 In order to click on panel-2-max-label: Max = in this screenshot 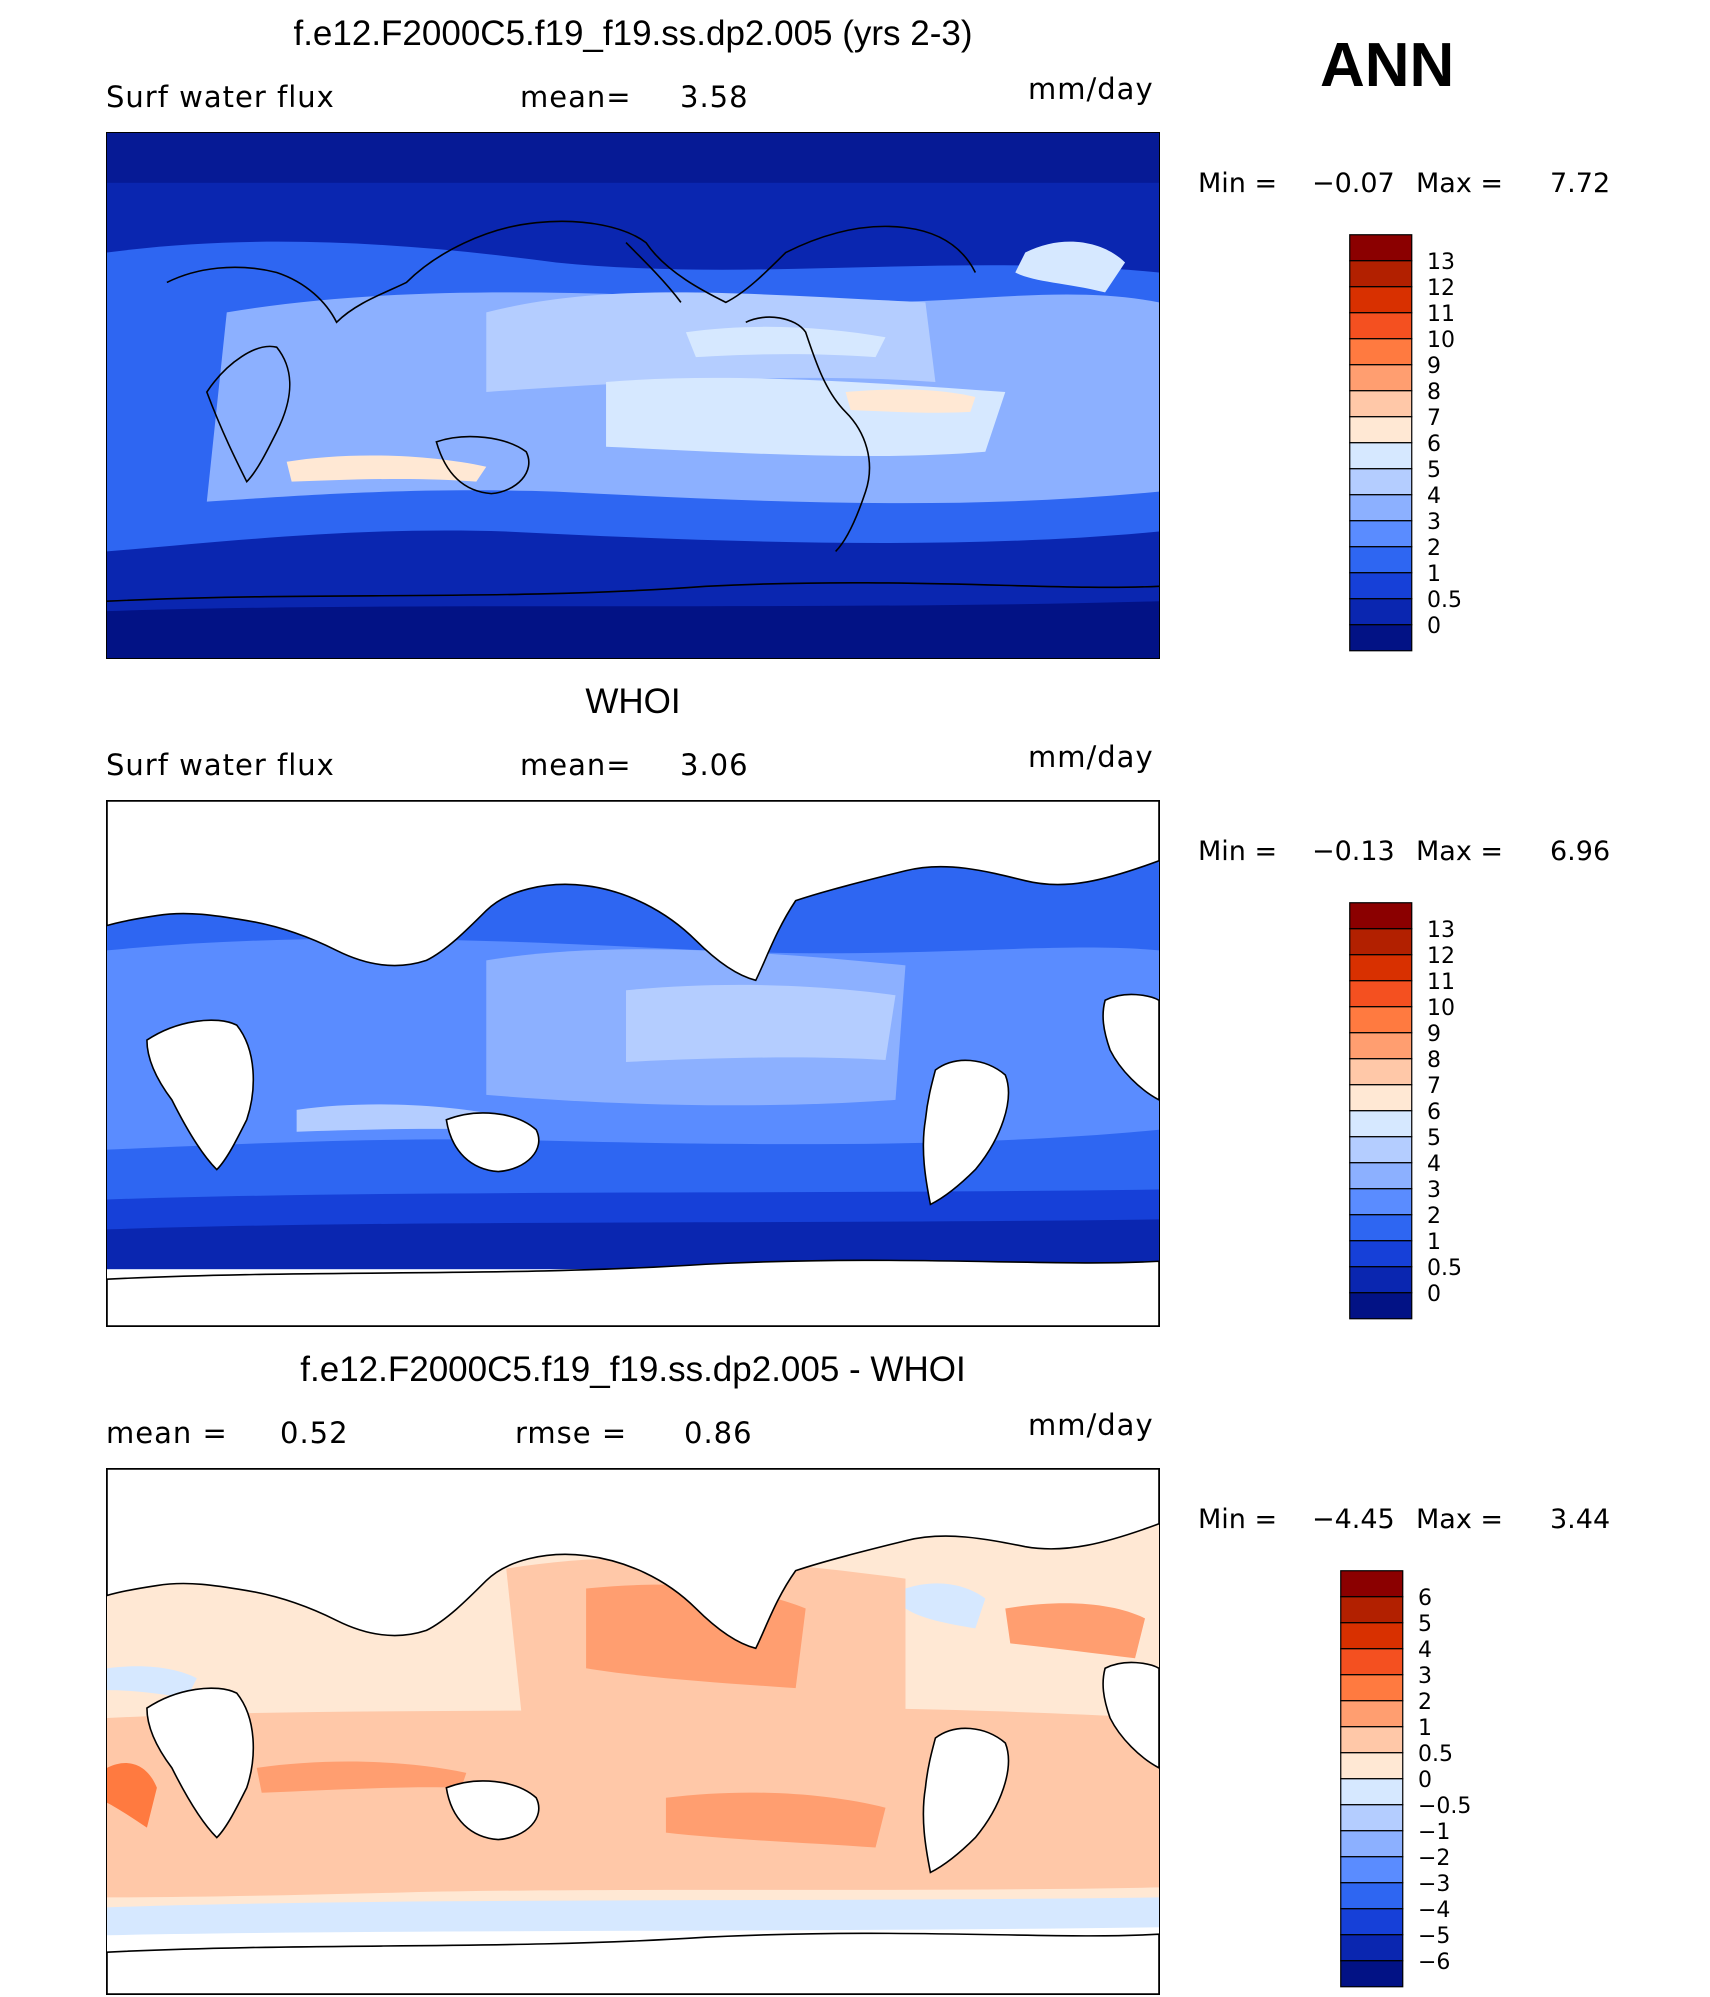, I will do `click(1460, 851)`.